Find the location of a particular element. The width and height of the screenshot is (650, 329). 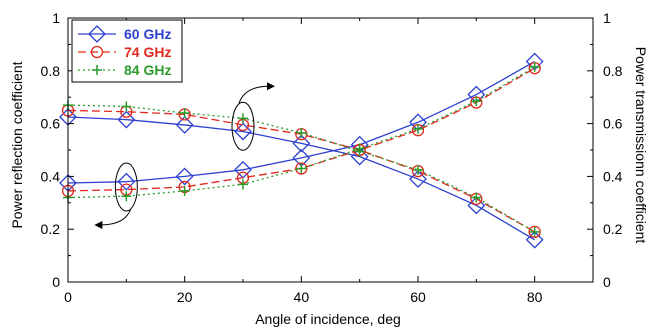

legend-label: 84 GHz is located at coordinates (147, 70).